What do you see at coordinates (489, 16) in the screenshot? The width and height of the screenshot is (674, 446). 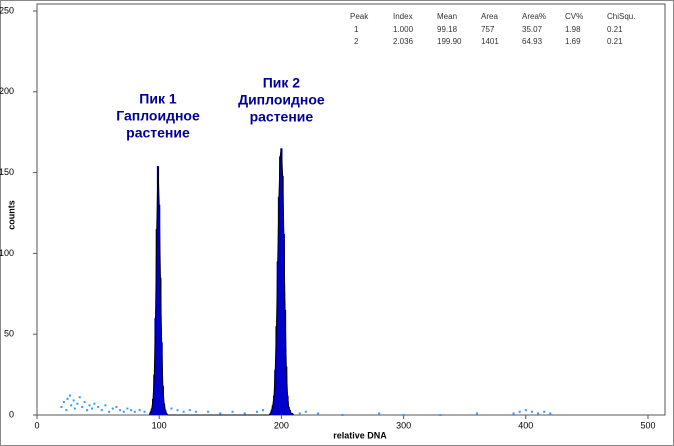 I see `table-header: Area` at bounding box center [489, 16].